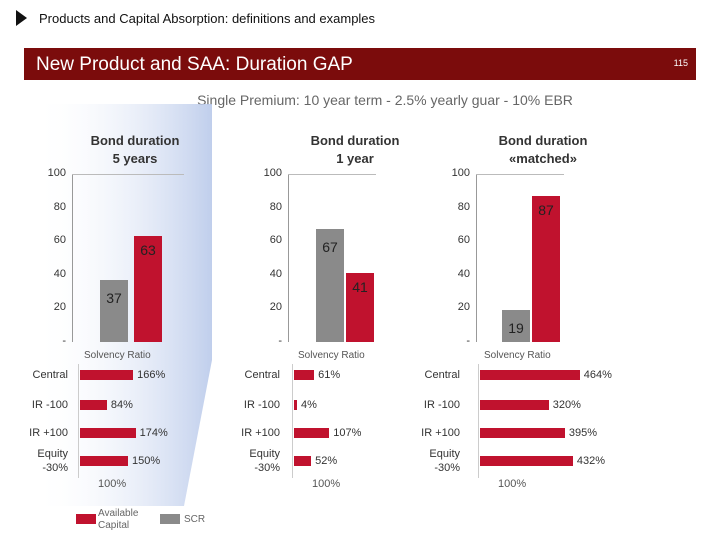  Describe the element at coordinates (326, 461) in the screenshot. I see `solvency-value: 52%` at that location.